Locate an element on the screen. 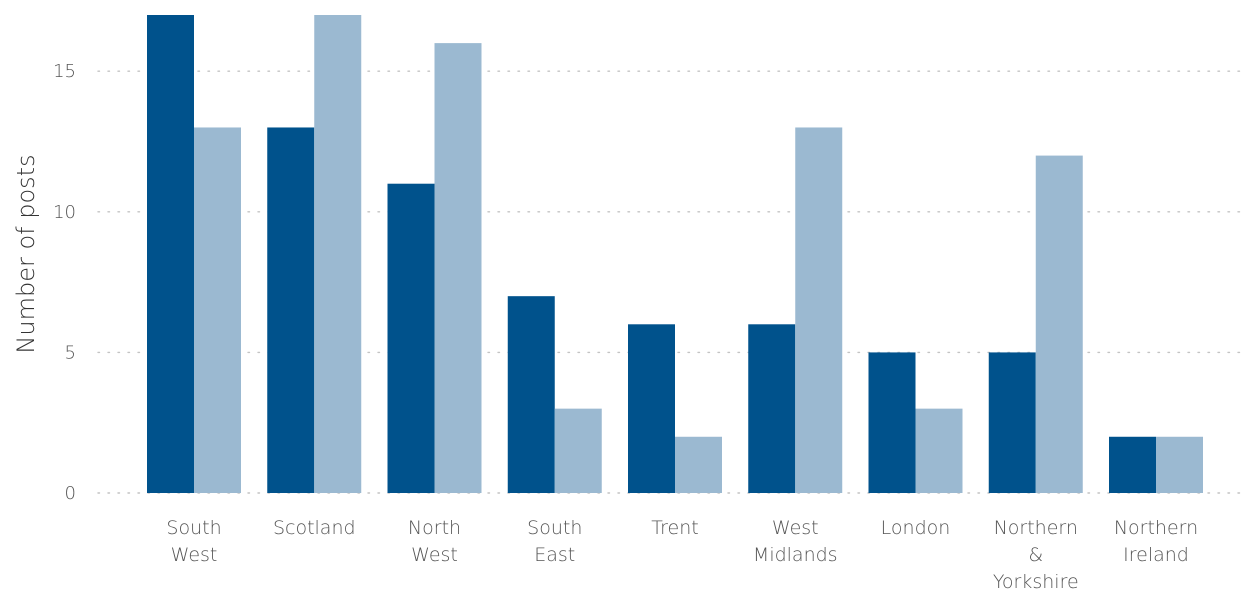 This screenshot has width=1248, height=594. x-tick-label: Trent is located at coordinates (674, 528).